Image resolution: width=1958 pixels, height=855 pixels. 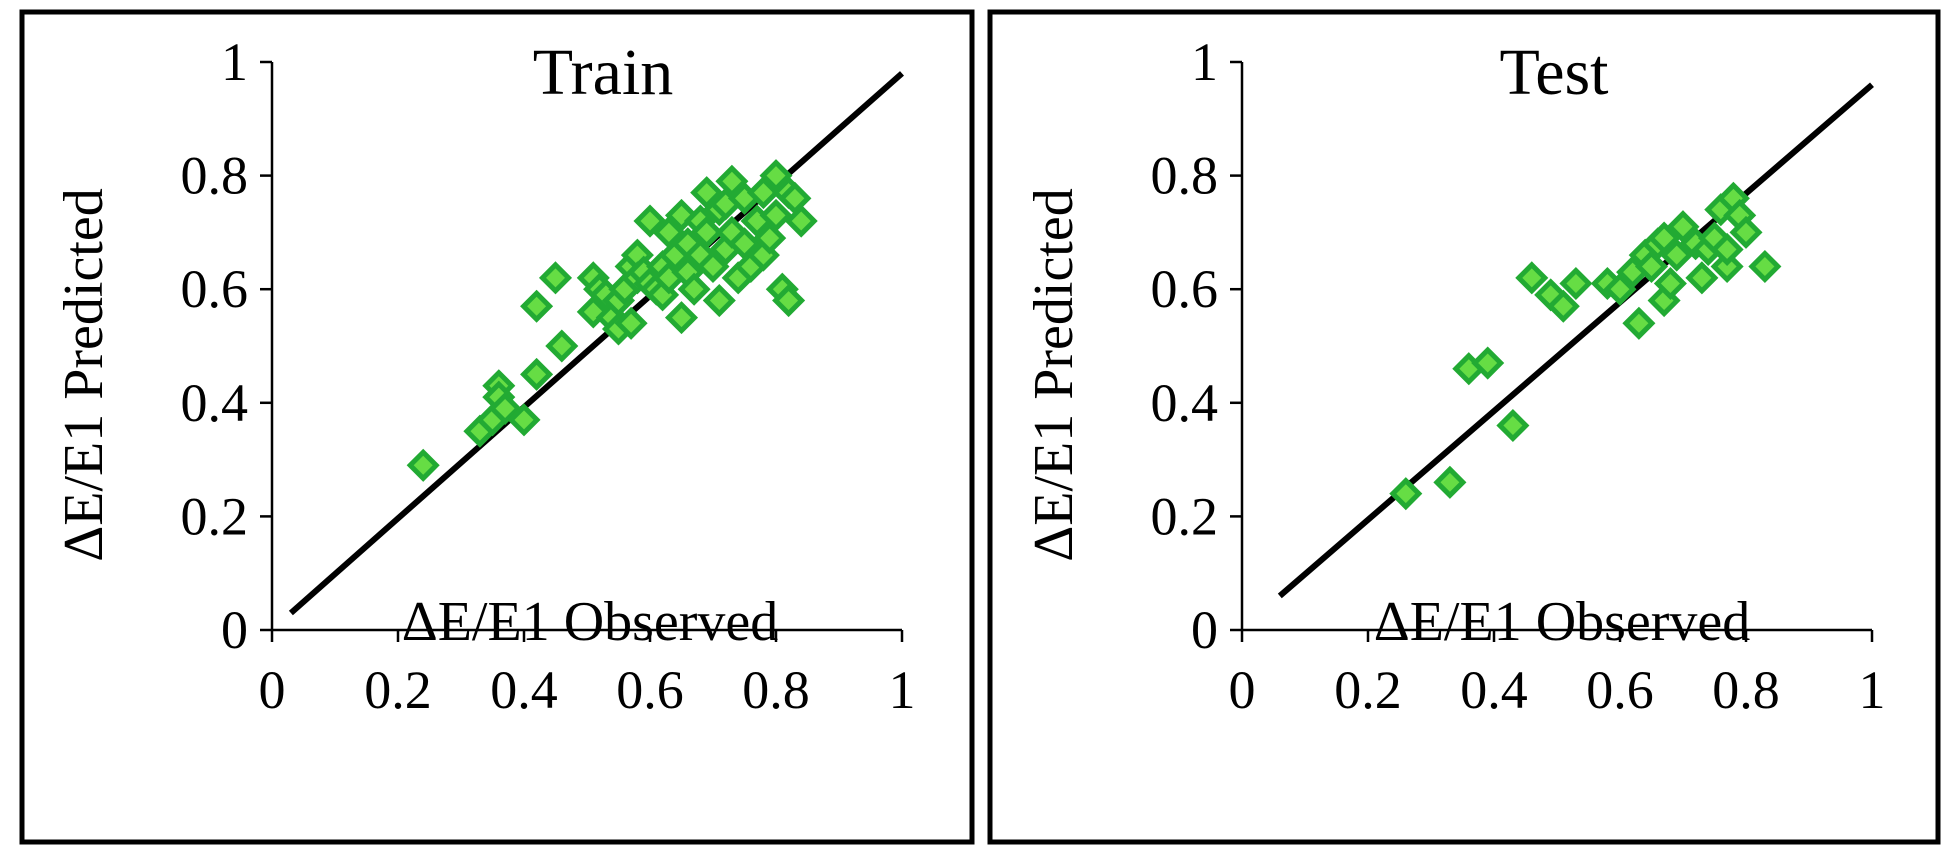 I want to click on test-x-tick-label-5: 1, so click(x=1872, y=690).